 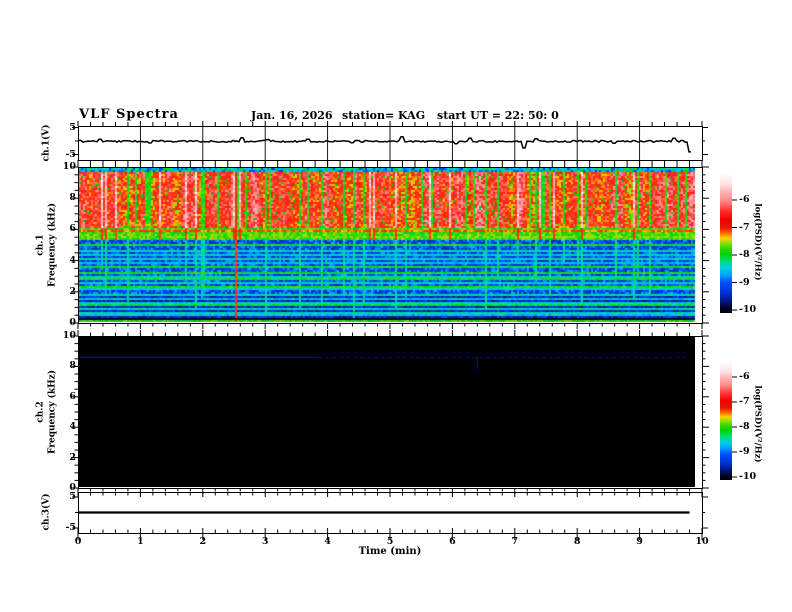 What do you see at coordinates (72, 487) in the screenshot?
I see `ch2-freq-tick-label: 0` at bounding box center [72, 487].